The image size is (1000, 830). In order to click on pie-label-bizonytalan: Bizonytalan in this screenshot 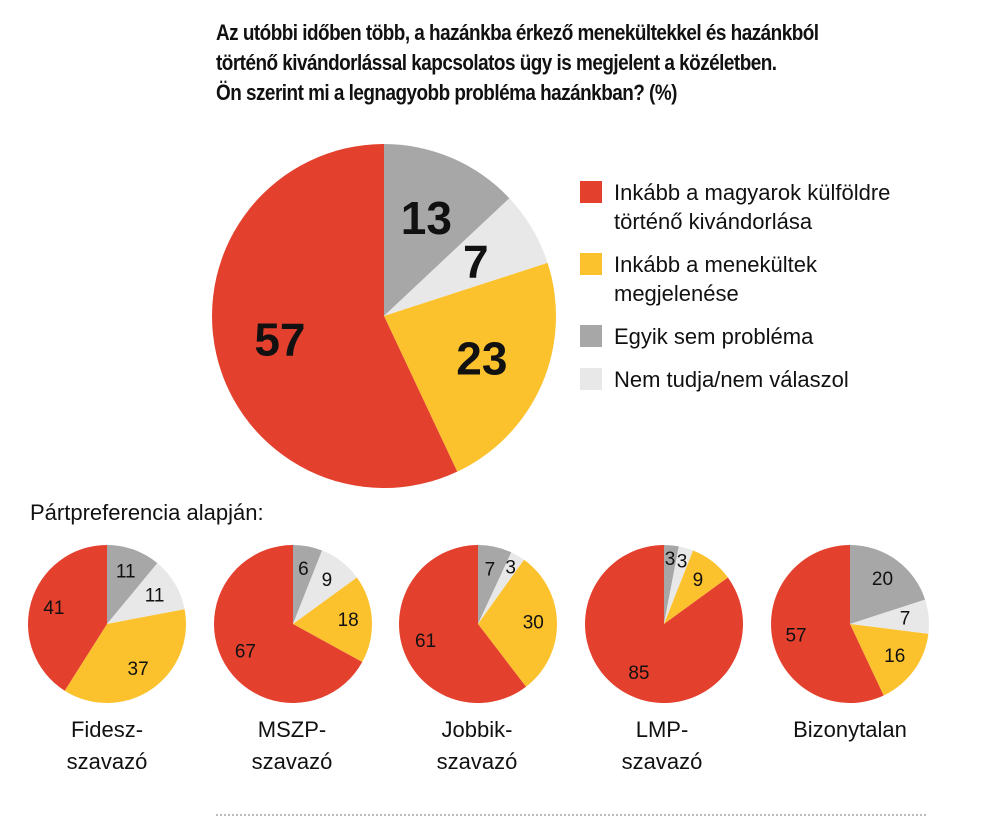, I will do `click(850, 729)`.